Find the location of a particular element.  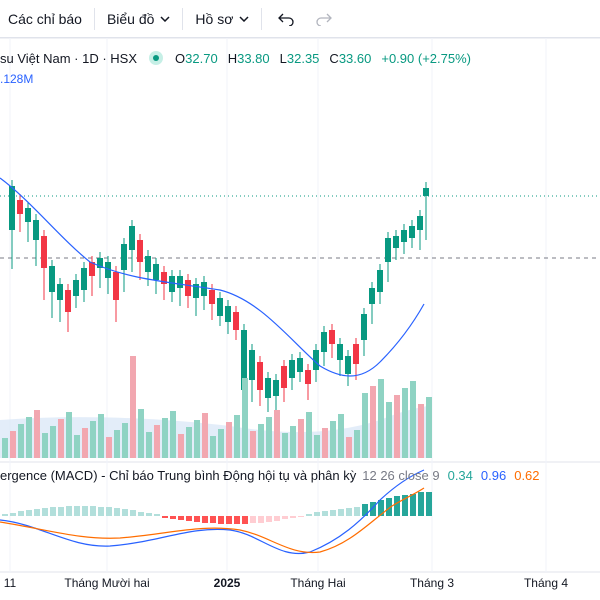

chart-menu-button: Biểu đồ is located at coordinates (138, 19).